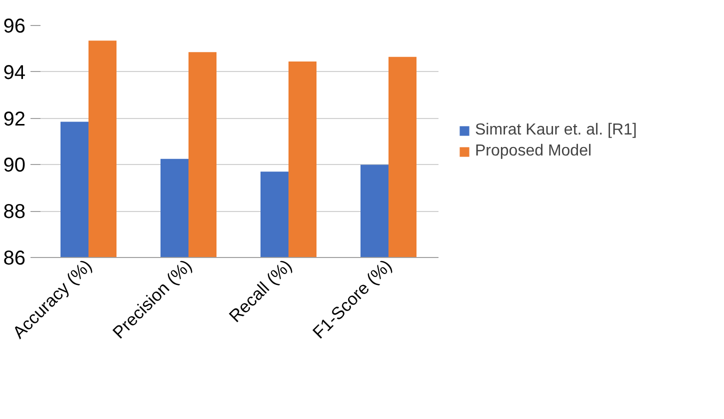 This screenshot has height=419, width=724. Describe the element at coordinates (533, 151) in the screenshot. I see `legend-label: Proposed Model` at that location.